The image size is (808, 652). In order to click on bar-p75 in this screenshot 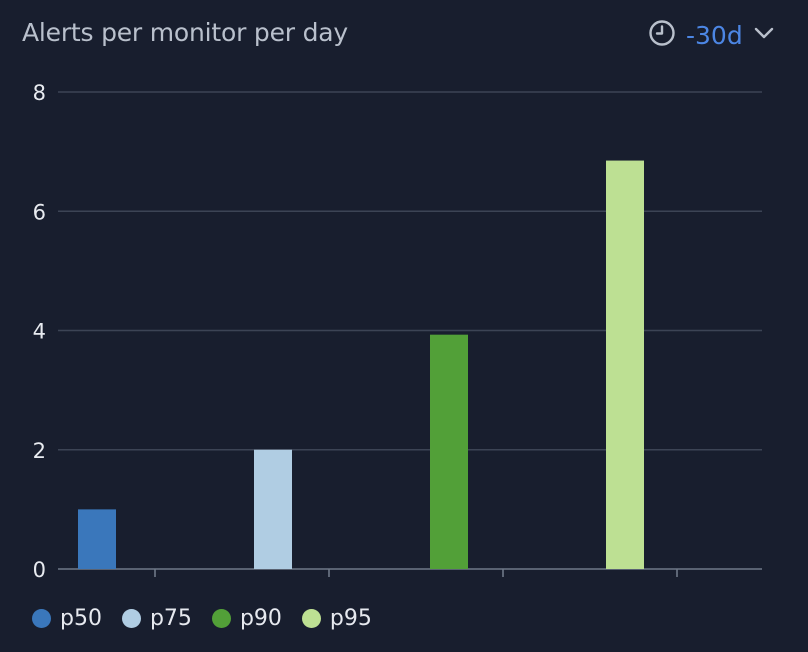, I will do `click(273, 509)`.